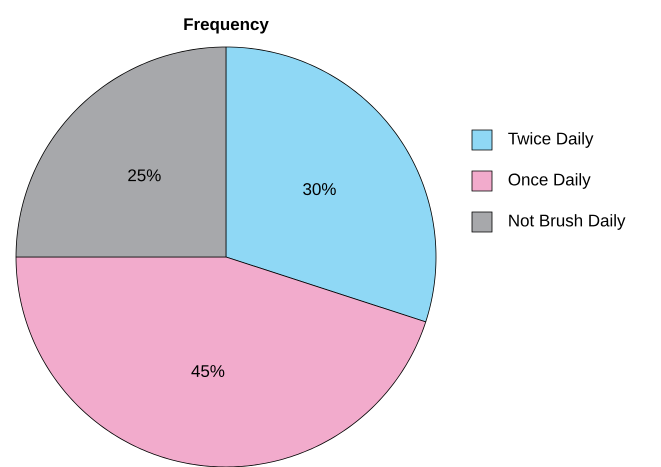 The height and width of the screenshot is (467, 661). What do you see at coordinates (207, 371) in the screenshot?
I see `data-label: 45%` at bounding box center [207, 371].